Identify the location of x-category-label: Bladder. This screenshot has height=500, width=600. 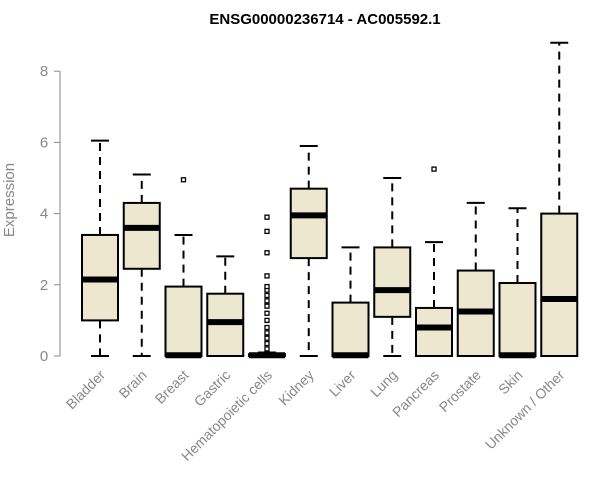
(86, 390).